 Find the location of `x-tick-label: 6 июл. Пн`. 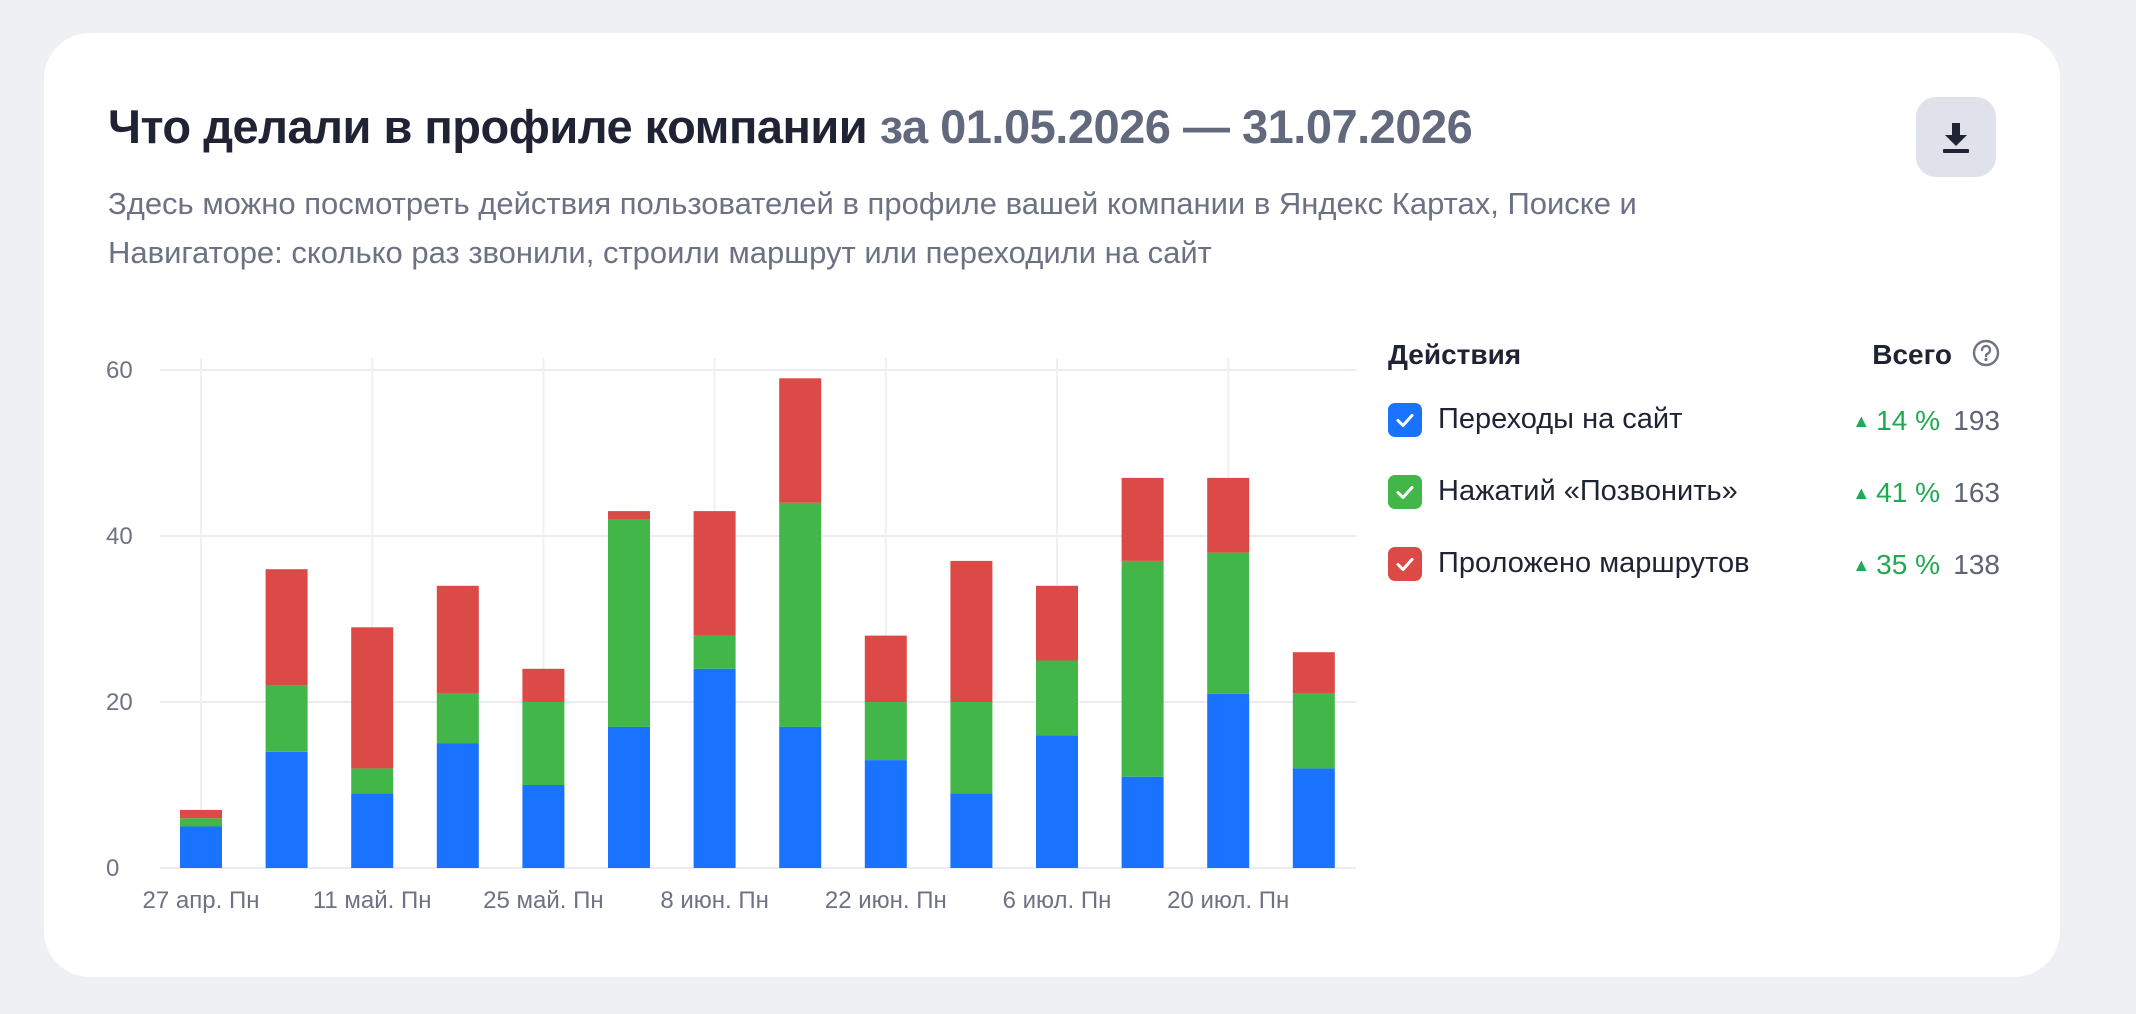

x-tick-label: 6 июл. Пн is located at coordinates (1057, 900).